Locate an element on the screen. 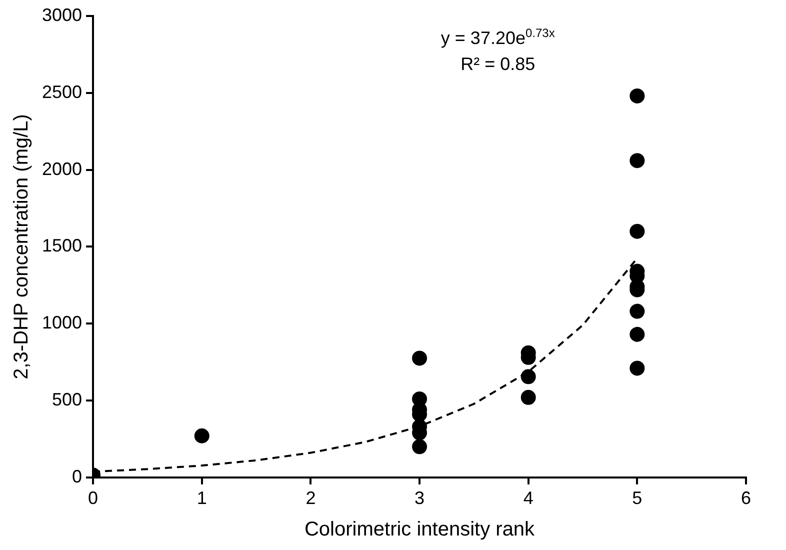  y-tick-label: 0 is located at coordinates (77, 476).